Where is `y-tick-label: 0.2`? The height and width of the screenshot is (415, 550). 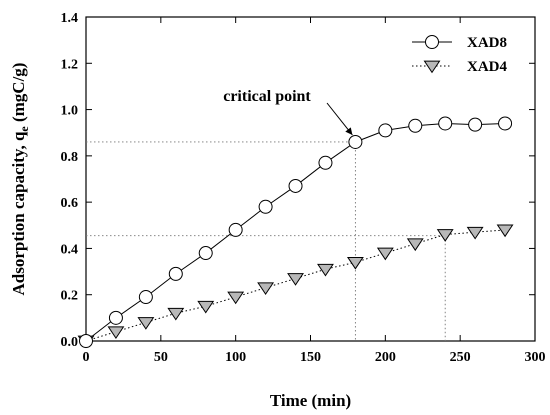
y-tick-label: 0.2 is located at coordinates (70, 296).